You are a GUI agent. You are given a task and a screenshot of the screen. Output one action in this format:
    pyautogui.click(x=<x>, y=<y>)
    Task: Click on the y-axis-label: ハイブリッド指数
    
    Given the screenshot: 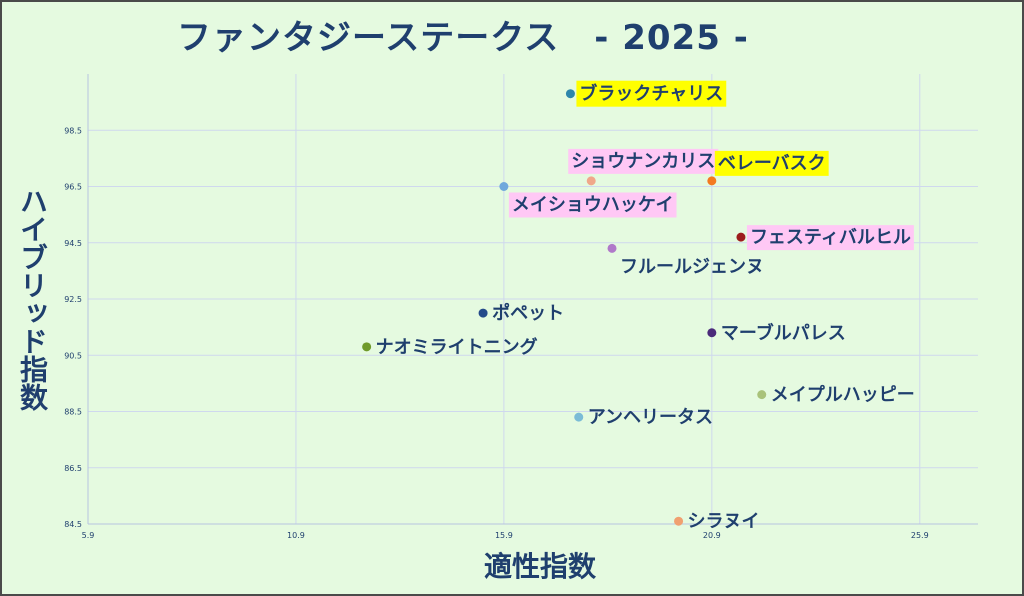 What is the action you would take?
    pyautogui.click(x=32, y=299)
    